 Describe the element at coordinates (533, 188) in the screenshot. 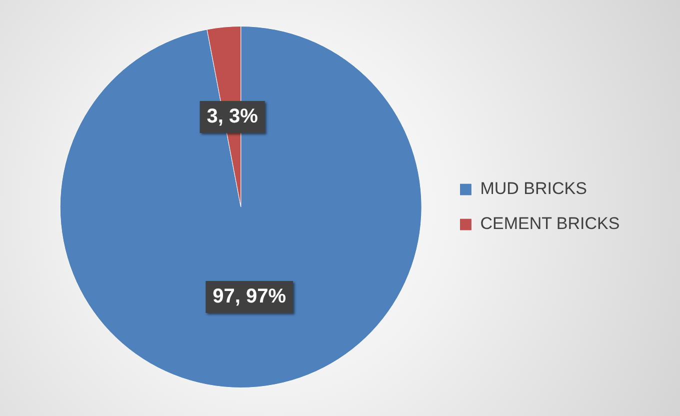

I see `legend-label: MUD BRICKS` at that location.